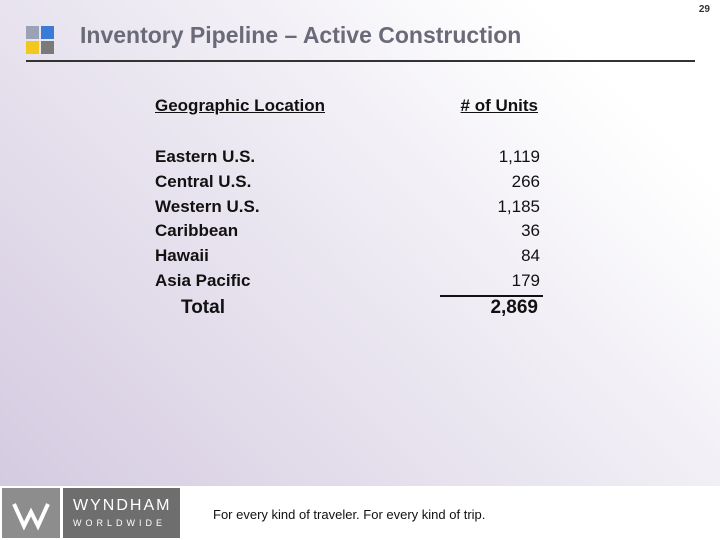 This screenshot has width=720, height=540. Describe the element at coordinates (119, 523) in the screenshot. I see `logo-sub: WORLDWIDE` at that location.